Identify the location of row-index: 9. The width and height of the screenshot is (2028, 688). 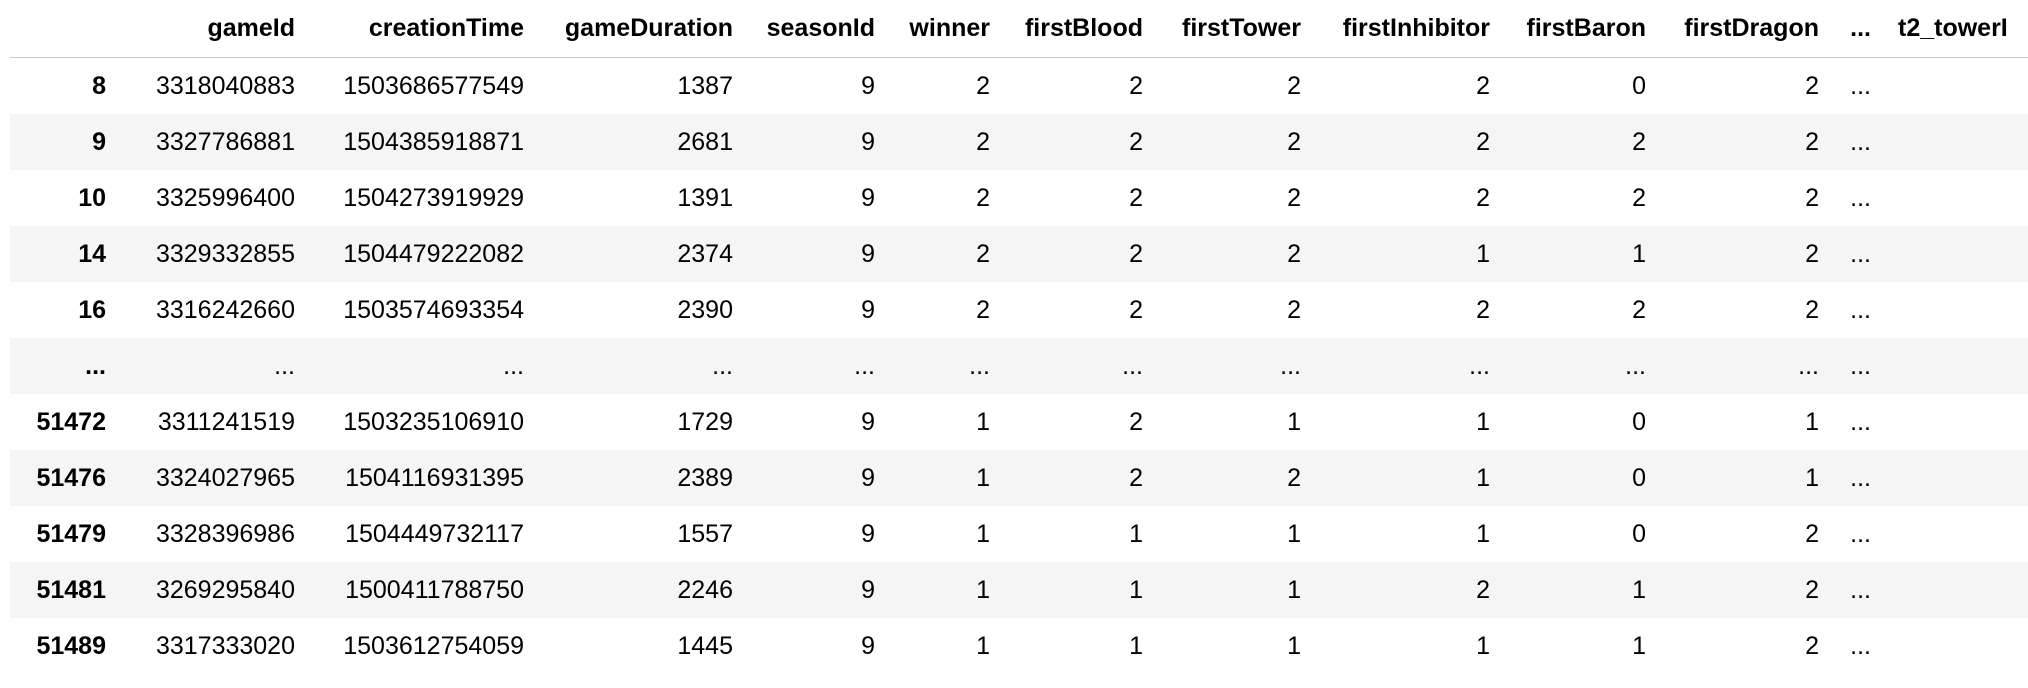
(99, 141).